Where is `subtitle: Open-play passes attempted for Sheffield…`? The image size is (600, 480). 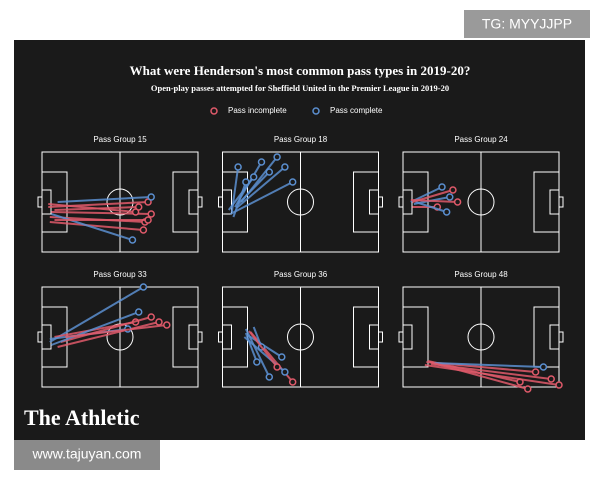 subtitle: Open-play passes attempted for Sheffield… is located at coordinates (300, 88).